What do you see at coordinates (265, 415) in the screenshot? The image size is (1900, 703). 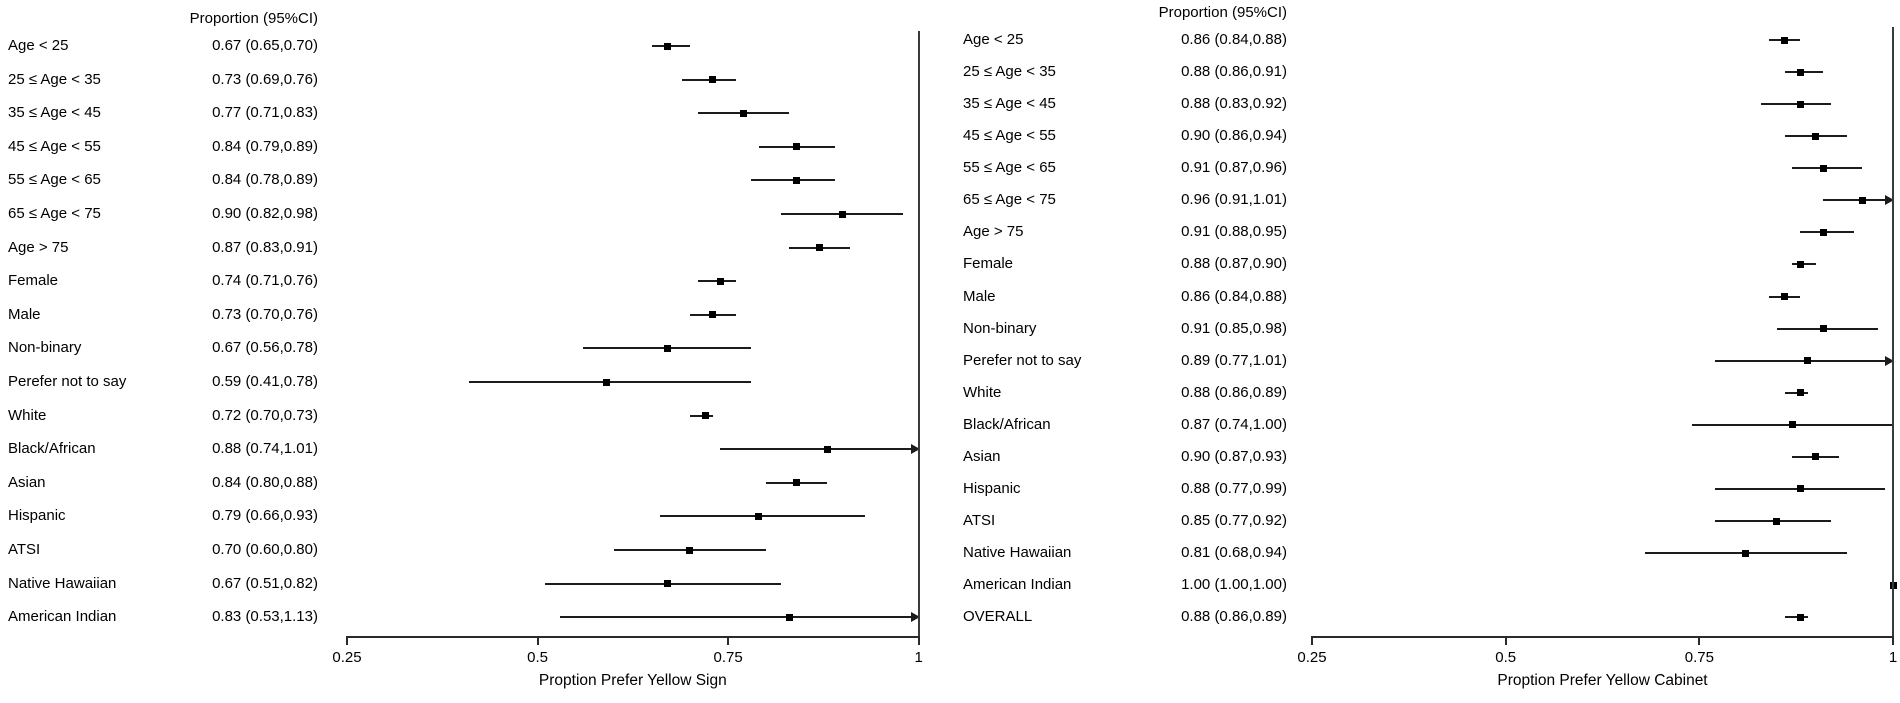 I see `row-value-text: 0.72 (0.70,0.73)` at bounding box center [265, 415].